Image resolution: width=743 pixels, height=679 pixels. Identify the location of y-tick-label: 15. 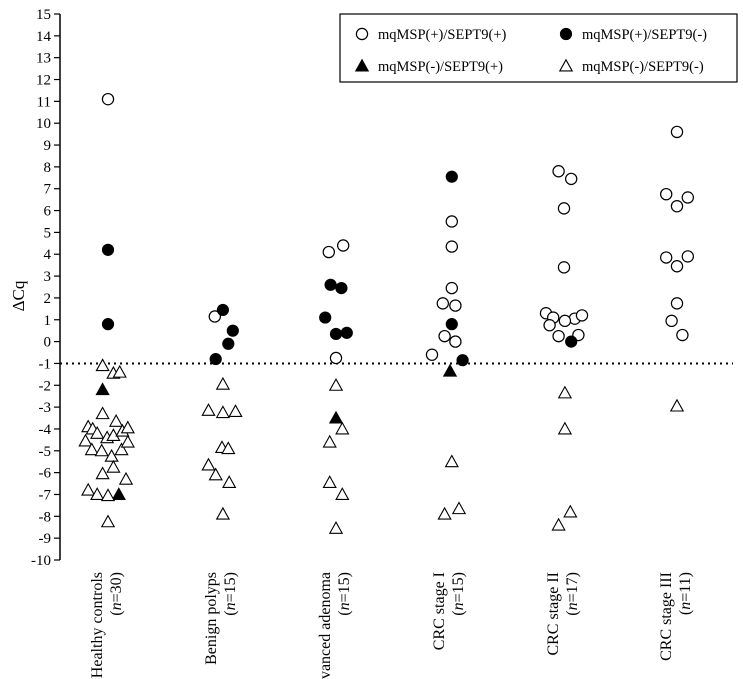
(43, 15).